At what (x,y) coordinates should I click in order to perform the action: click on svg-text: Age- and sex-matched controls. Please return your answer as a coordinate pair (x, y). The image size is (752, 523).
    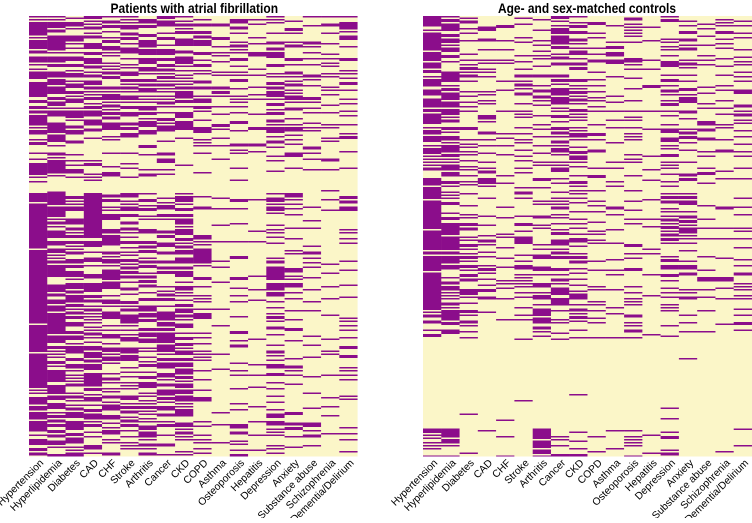
    Looking at the image, I should click on (587, 8).